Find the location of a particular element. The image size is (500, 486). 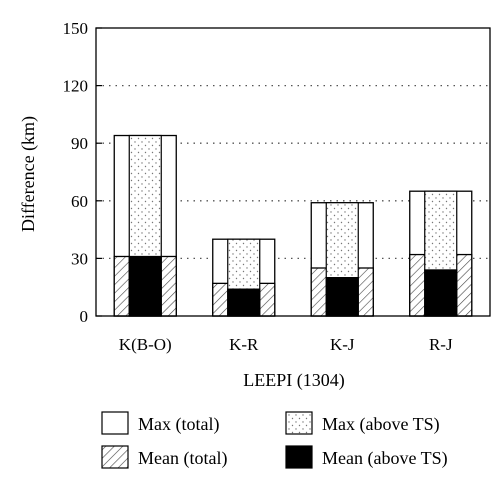

y-axis-label: Difference (km) is located at coordinates (28, 174).